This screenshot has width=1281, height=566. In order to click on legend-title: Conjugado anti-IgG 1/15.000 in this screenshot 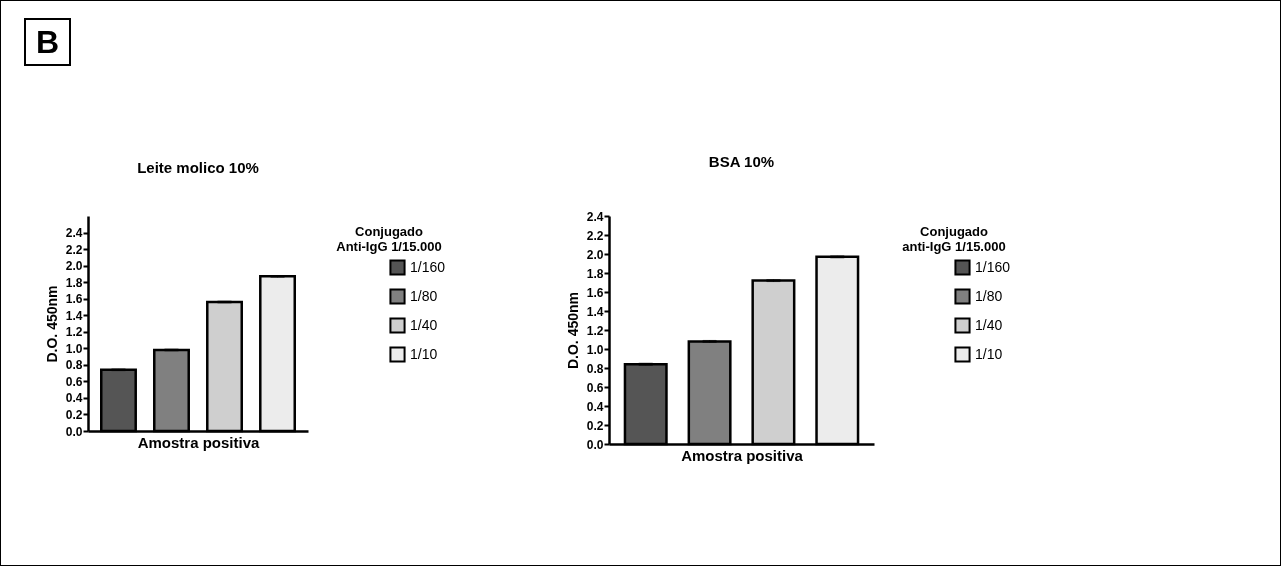, I will do `click(954, 239)`.